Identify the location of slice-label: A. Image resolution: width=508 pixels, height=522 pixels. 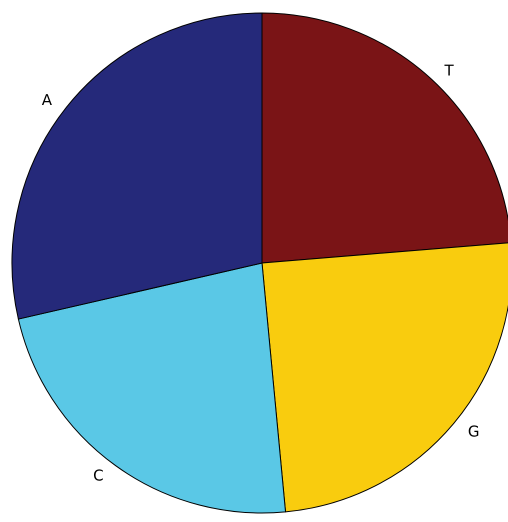
(47, 99).